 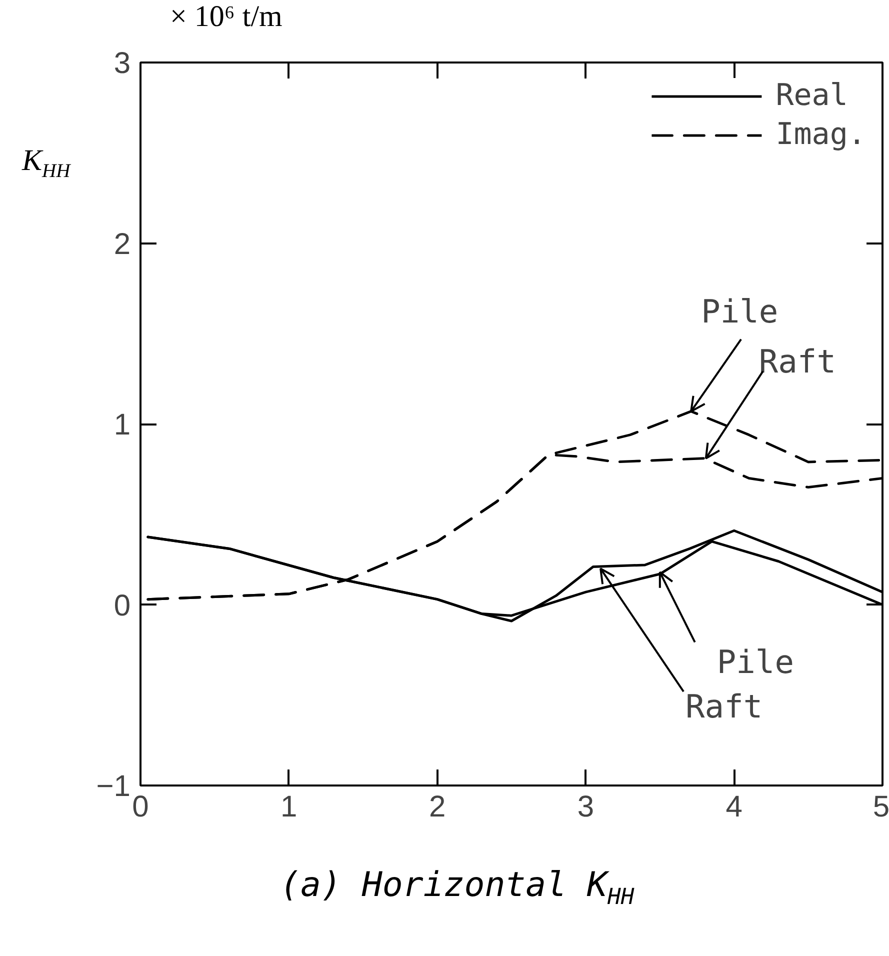 I want to click on x-axis-title: (a) Horizontal K$_{HH}$, so click(x=456, y=888).